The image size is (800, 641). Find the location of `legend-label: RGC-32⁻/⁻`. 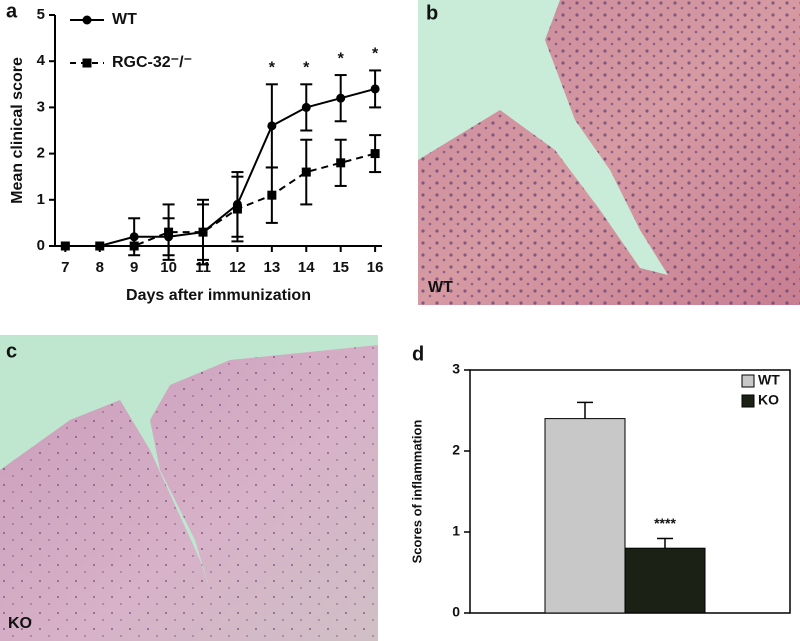

legend-label: RGC-32⁻/⁻ is located at coordinates (152, 62).